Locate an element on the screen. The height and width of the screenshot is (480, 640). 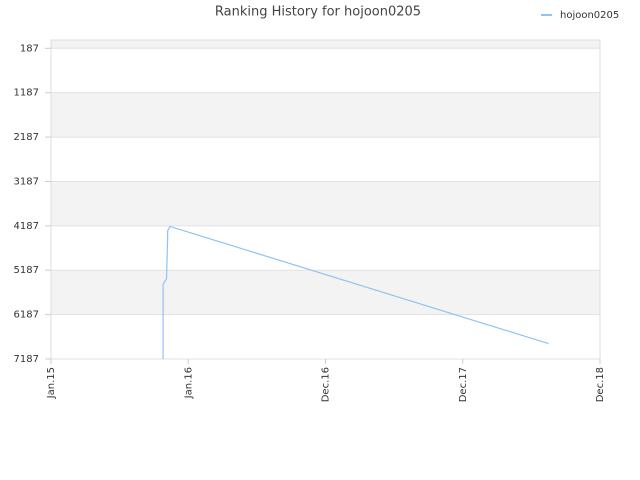
x-tick-label: Dec.17 is located at coordinates (463, 384).